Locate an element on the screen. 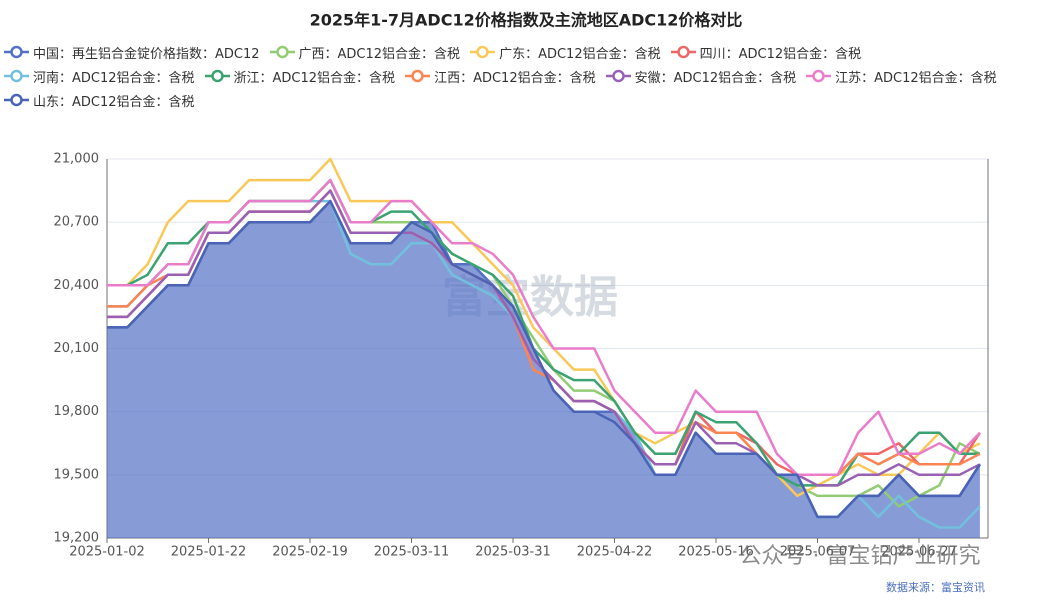 Image resolution: width=1053 pixels, height=600 pixels. legend-item: 广东：ADC12铝合金：含税 is located at coordinates (565, 52).